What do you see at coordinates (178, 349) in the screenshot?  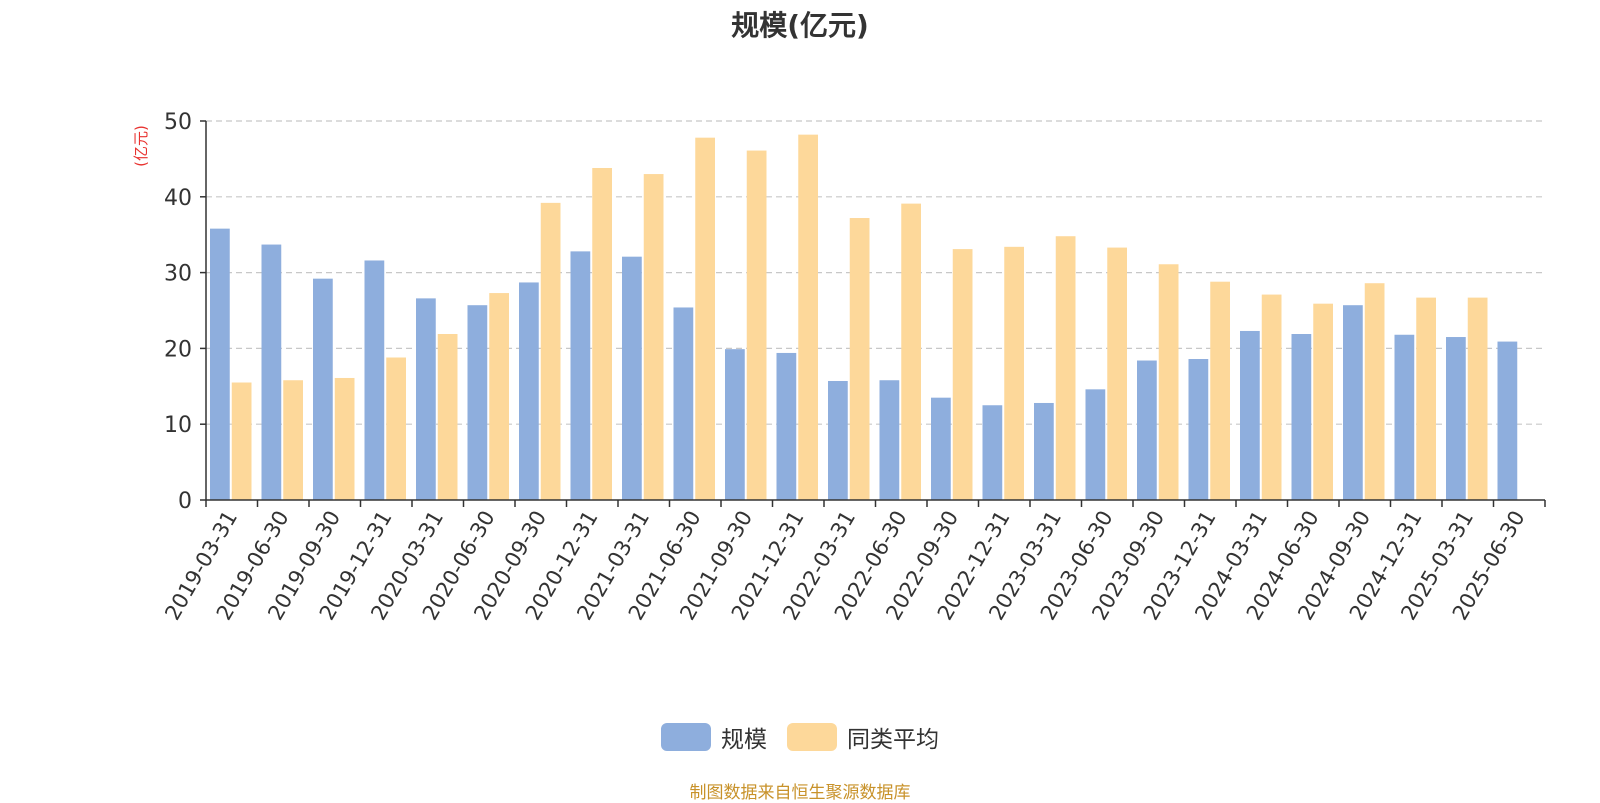 I see `y-tick-label: 20` at bounding box center [178, 349].